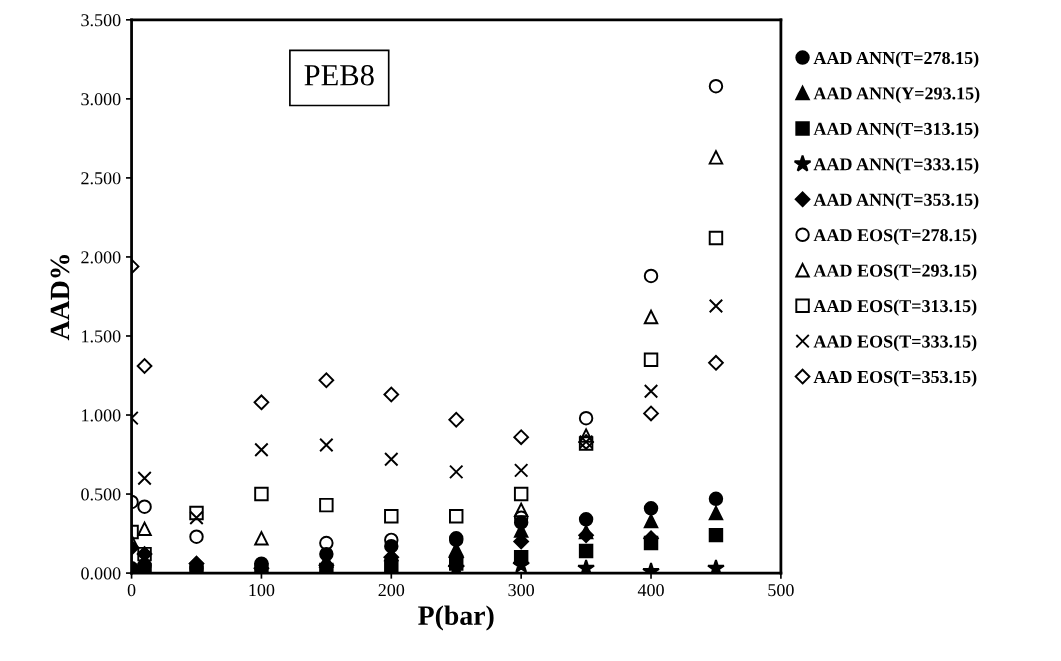  Describe the element at coordinates (895, 343) in the screenshot. I see `legend-label: AAD EOS(T=333.15)` at that location.